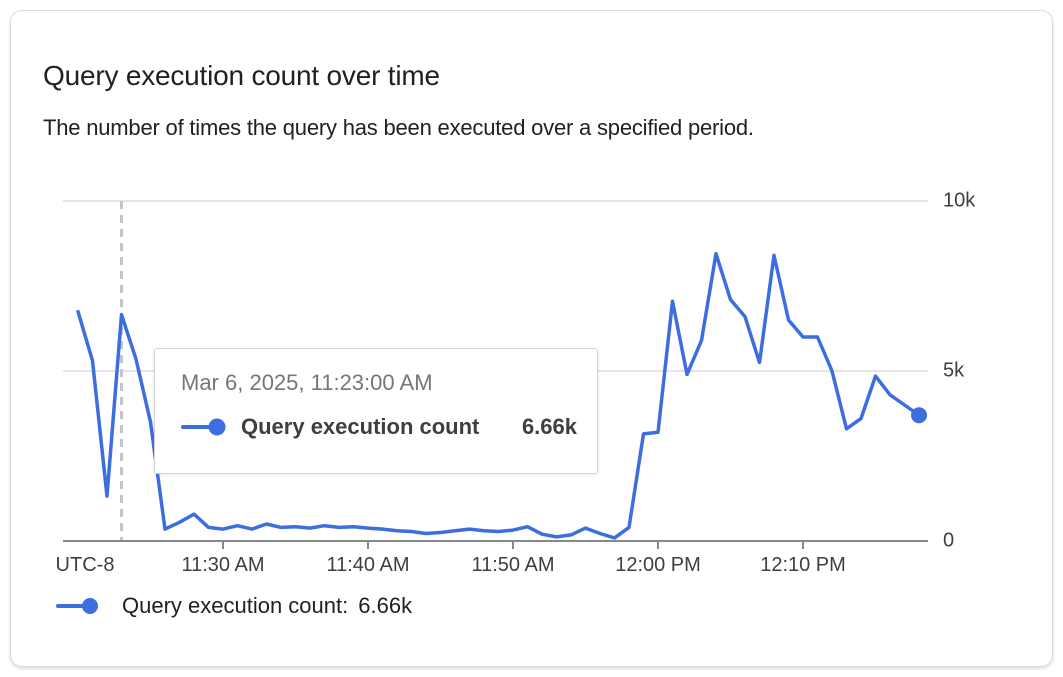 The image size is (1063, 677). Describe the element at coordinates (307, 382) in the screenshot. I see `tooltip-timestamp: Mar 6, 2025, 11:23:00 AM` at that location.